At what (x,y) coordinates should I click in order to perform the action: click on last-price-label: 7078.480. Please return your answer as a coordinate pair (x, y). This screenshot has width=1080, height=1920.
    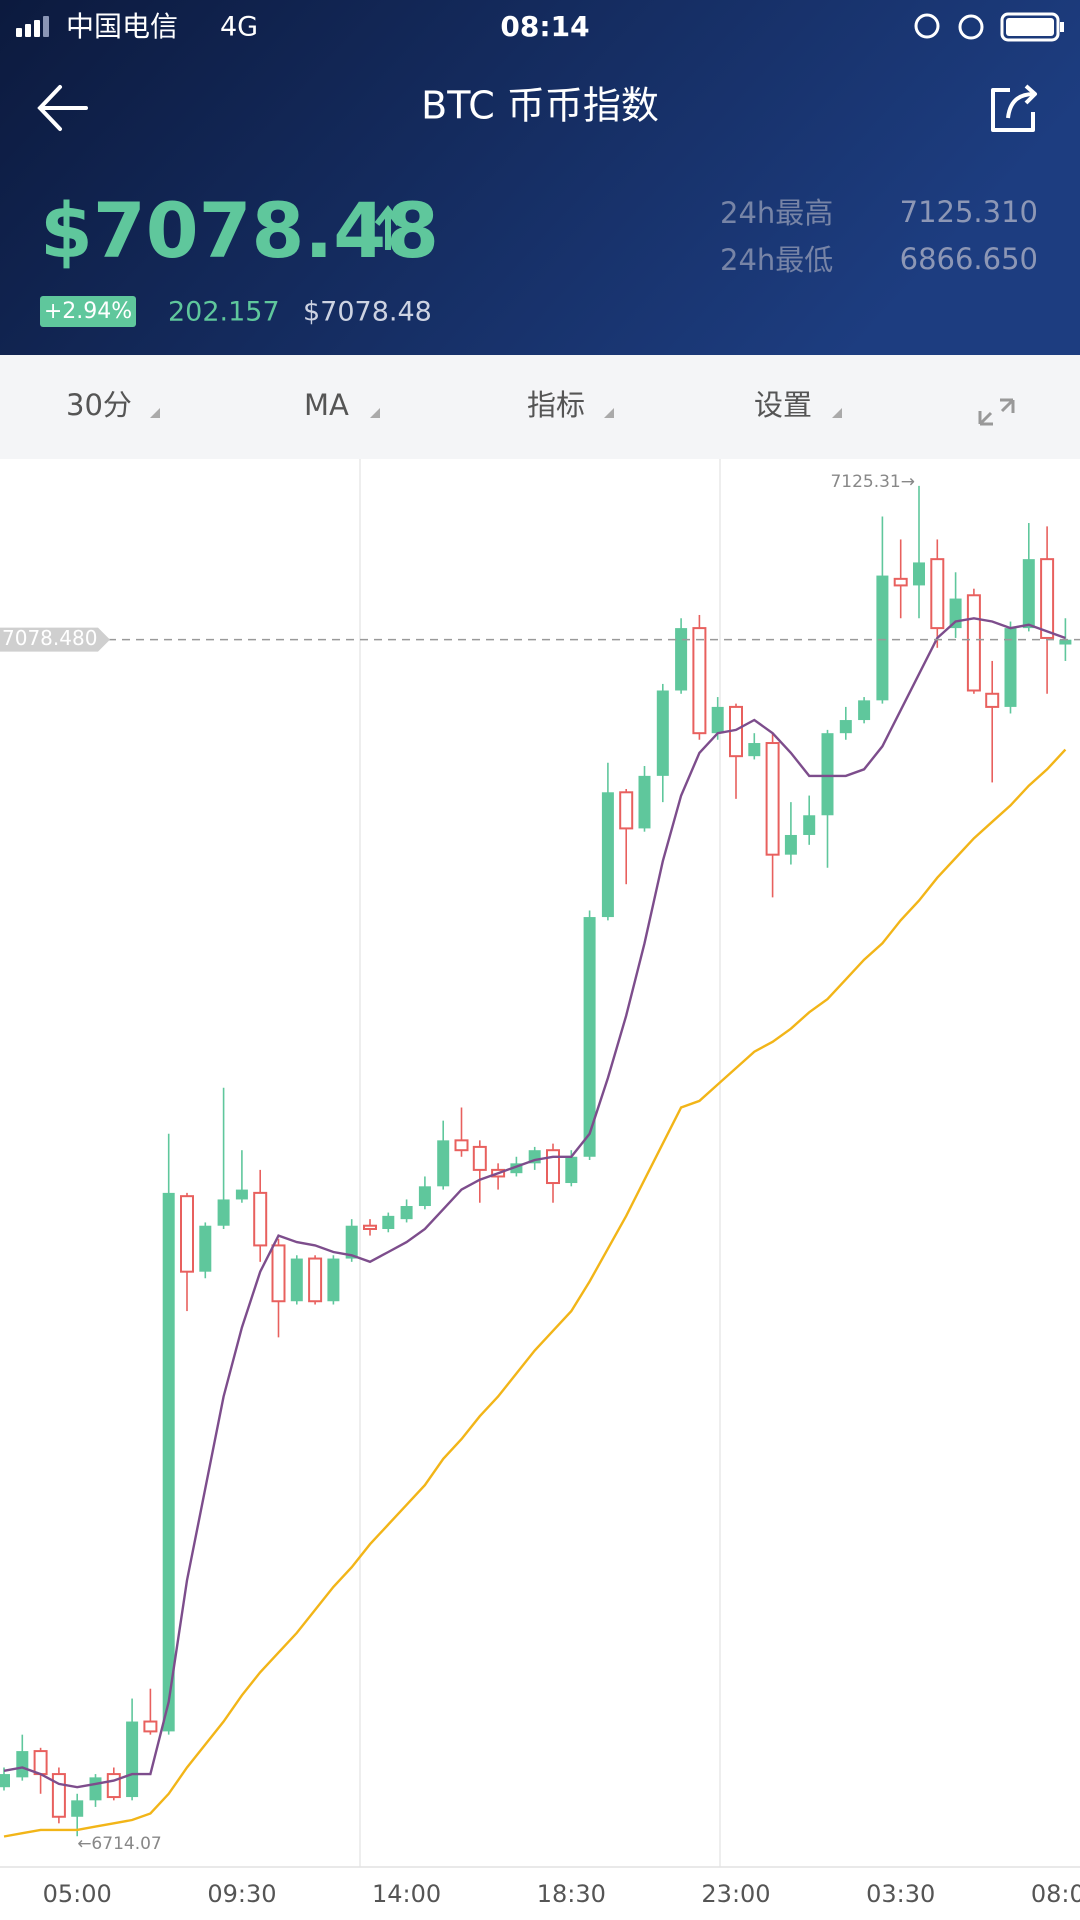
    Looking at the image, I should click on (49, 638).